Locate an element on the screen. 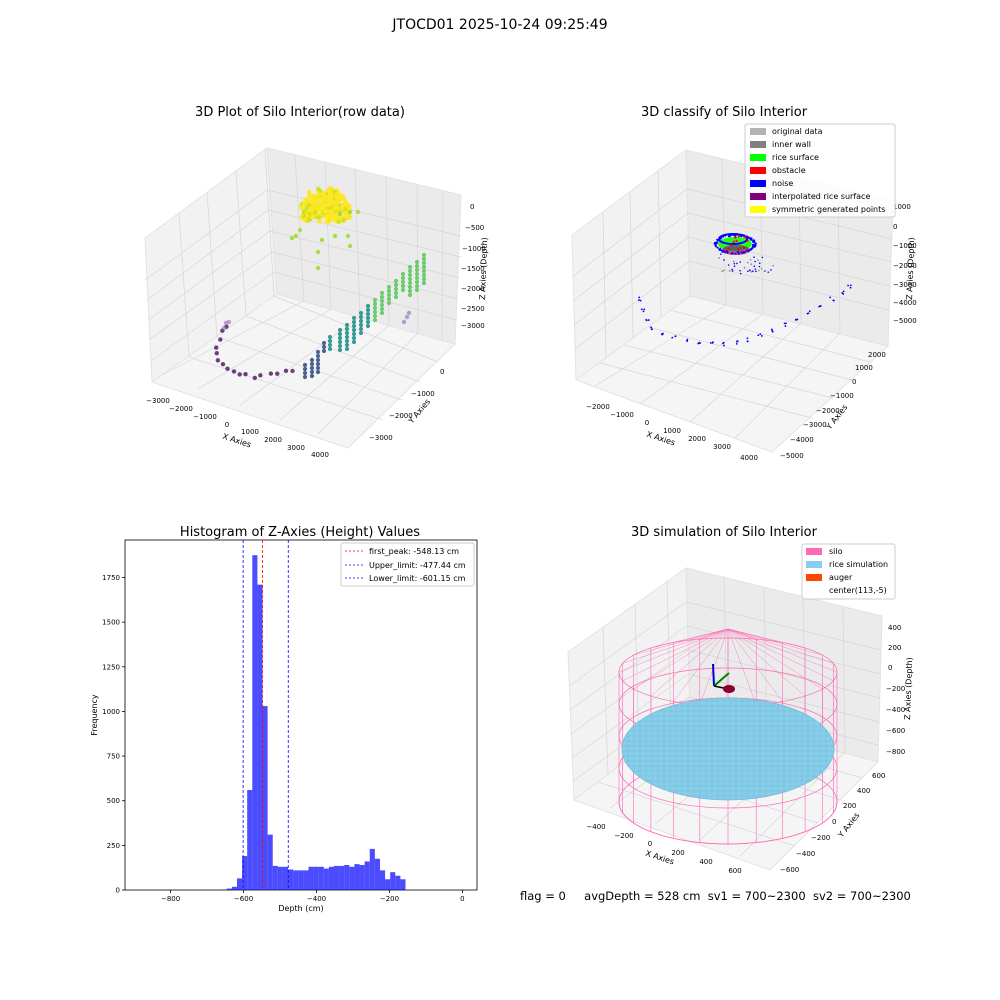  y-tick-label: 750 is located at coordinates (113, 757).